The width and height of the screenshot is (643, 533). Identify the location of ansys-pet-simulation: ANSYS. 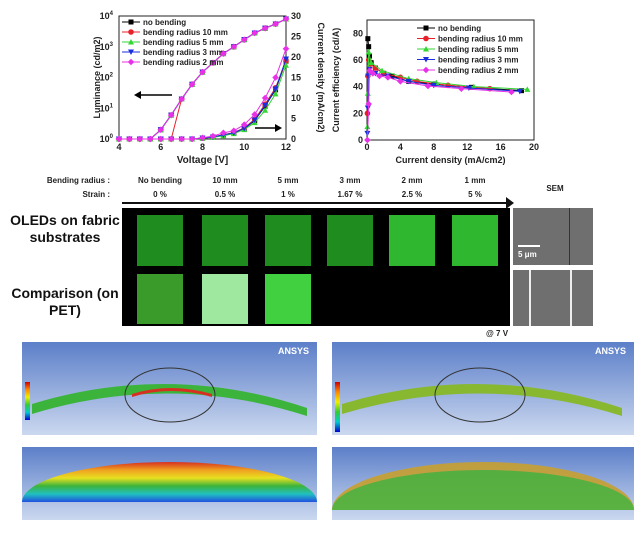
(169, 388).